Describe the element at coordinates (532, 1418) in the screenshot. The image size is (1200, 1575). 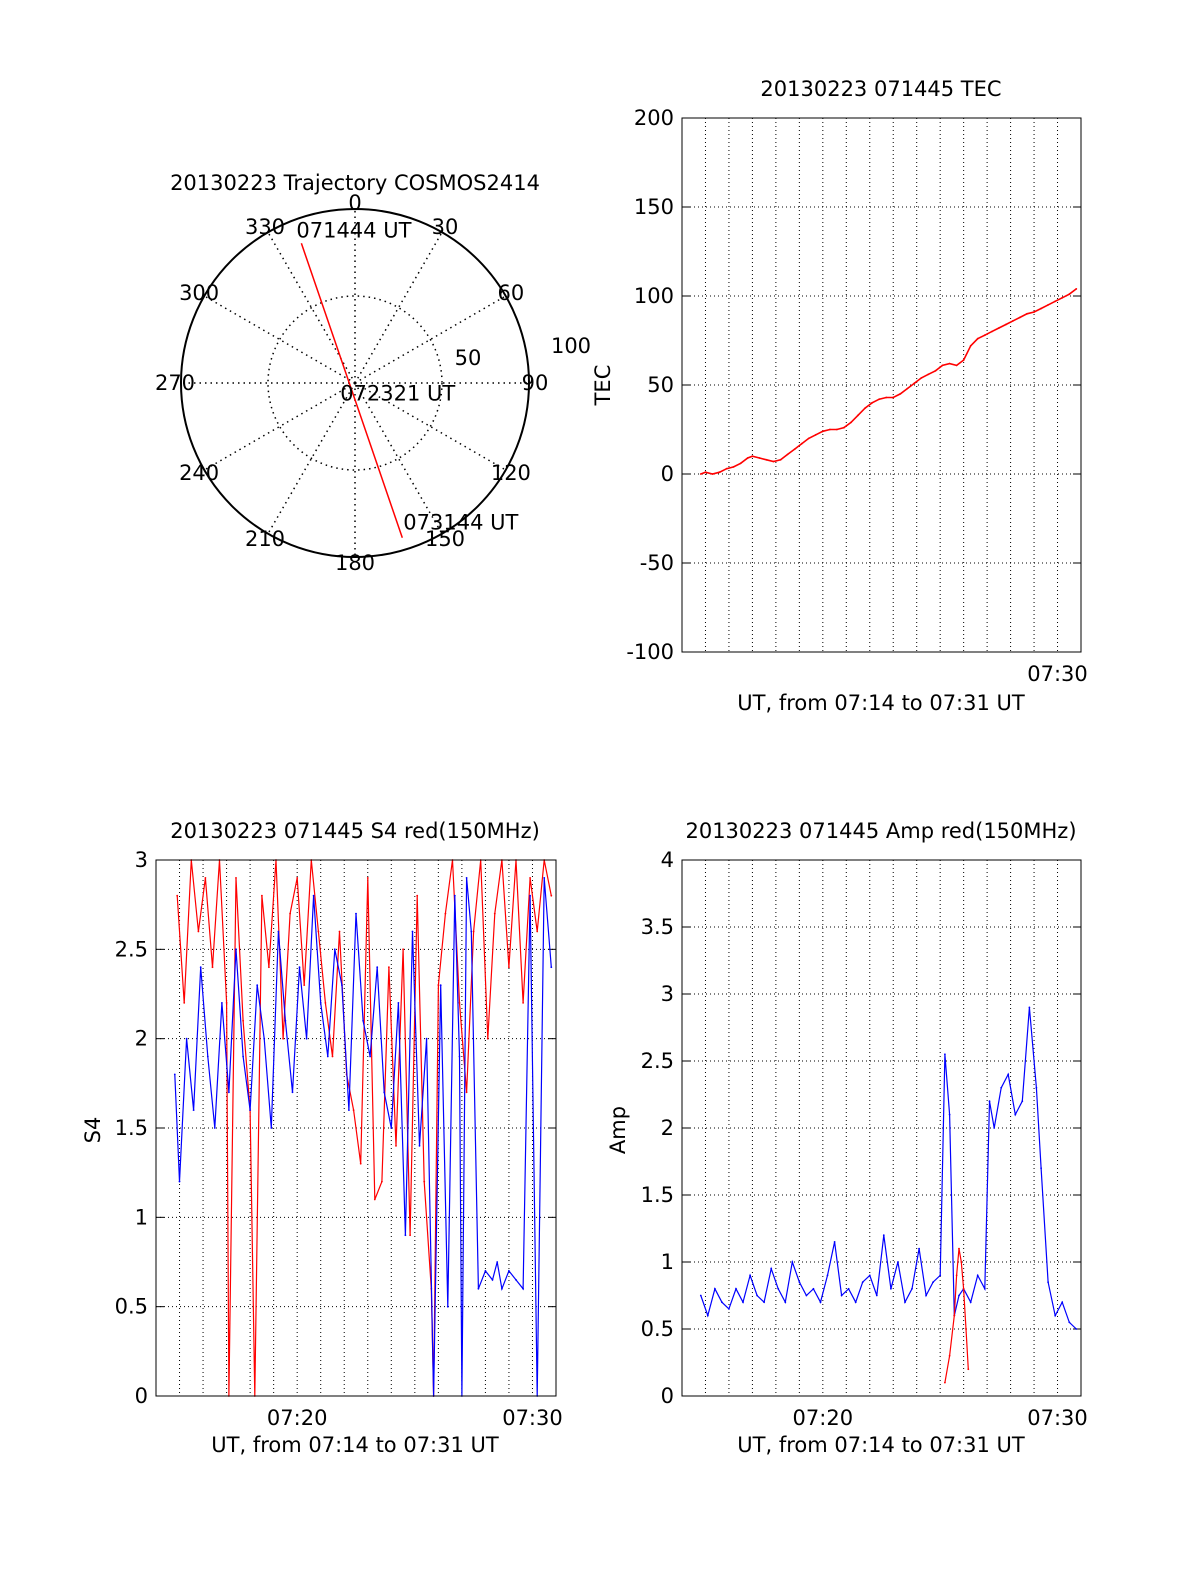
I see `s4-xtick-label: 07:30` at that location.